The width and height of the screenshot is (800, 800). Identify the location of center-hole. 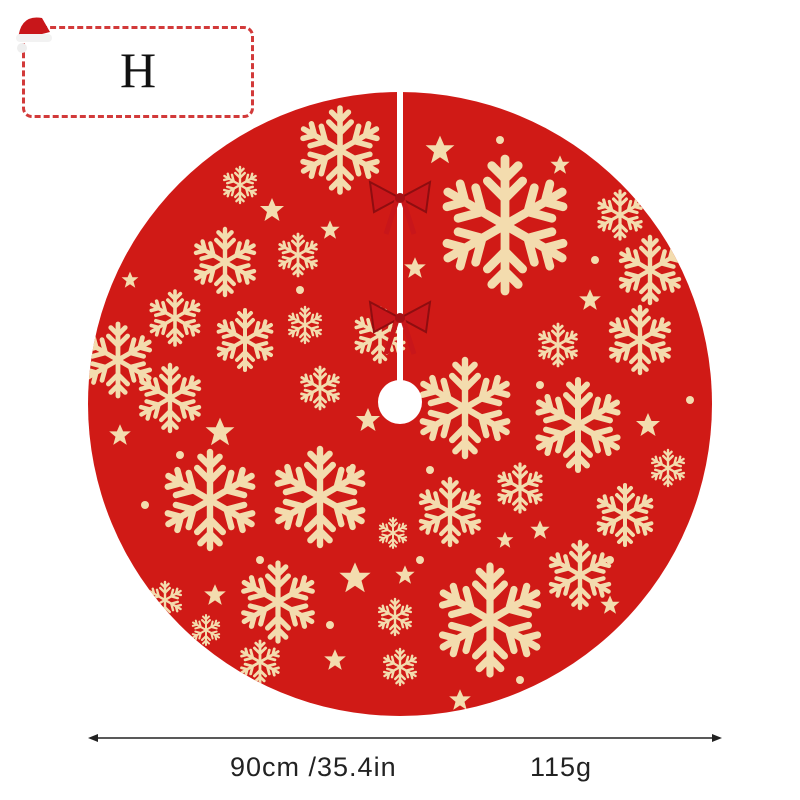
(400, 402).